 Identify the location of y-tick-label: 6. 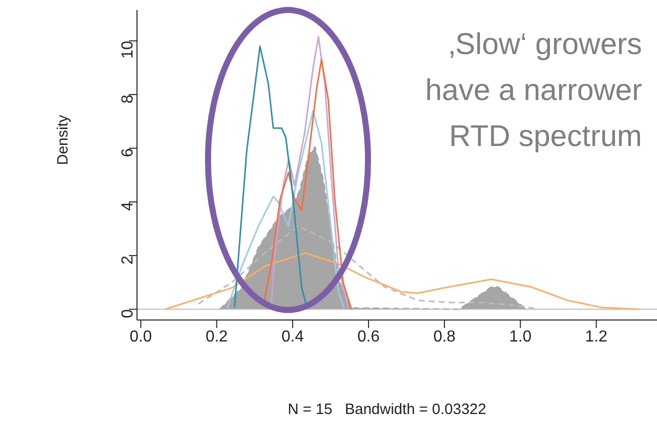
(128, 153).